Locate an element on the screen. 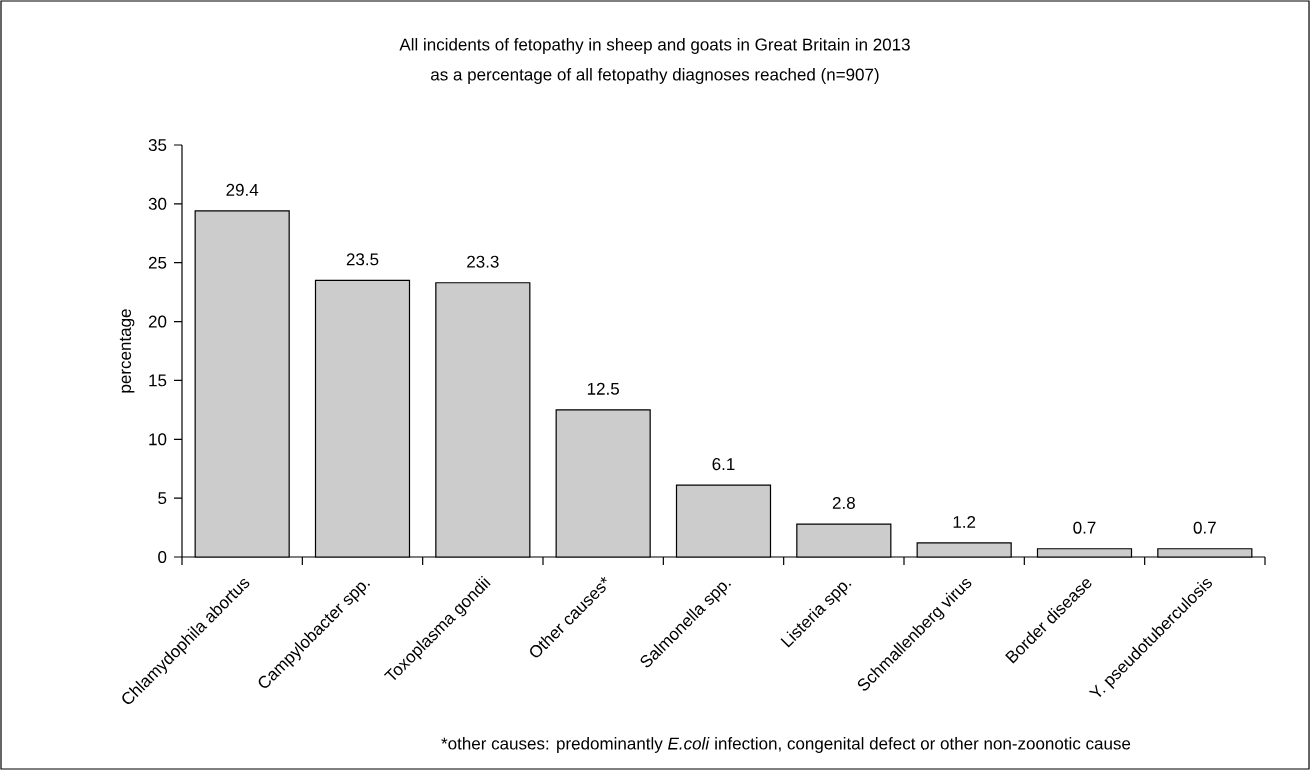  y-axis-title: percentage is located at coordinates (127, 351).